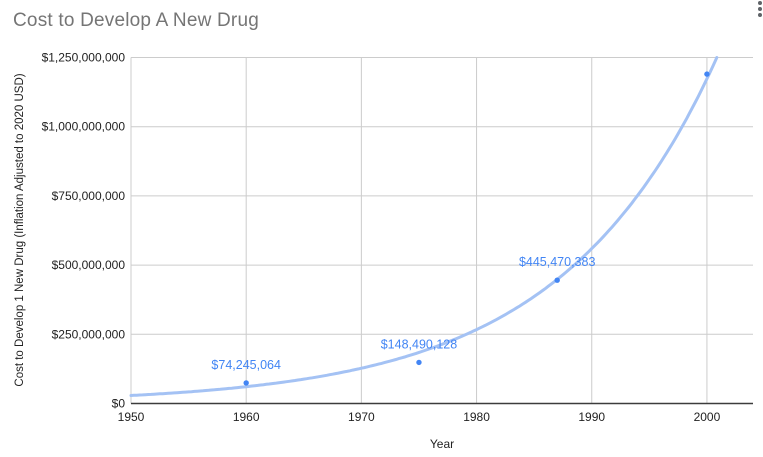 This screenshot has height=457, width=763. I want to click on y-tick-label: $250,000,000, so click(89, 334).